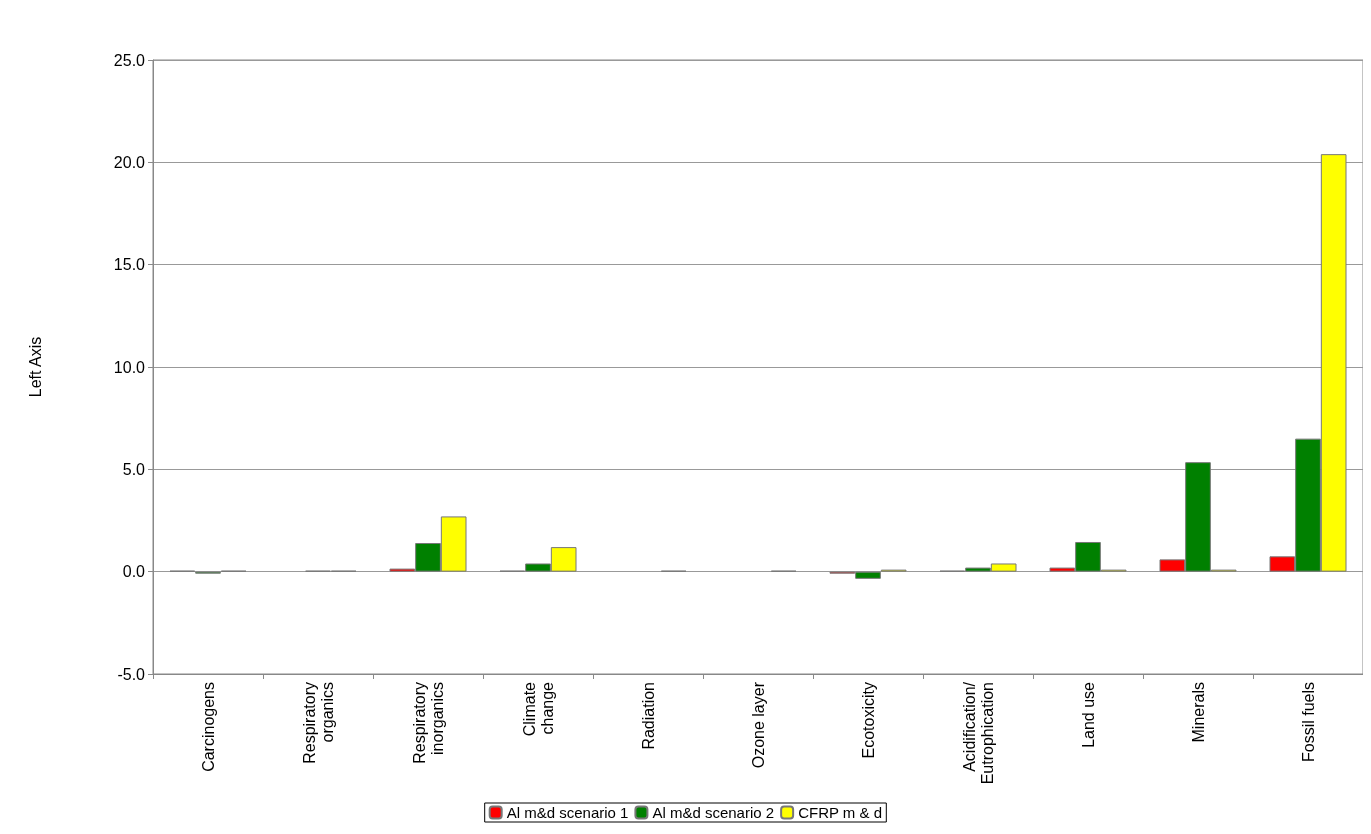  What do you see at coordinates (758, 725) in the screenshot?
I see `x-tick-label: Ozone layer` at bounding box center [758, 725].